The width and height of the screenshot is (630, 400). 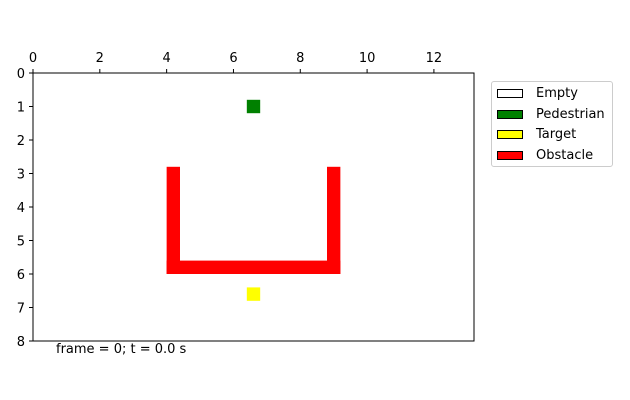 What do you see at coordinates (21, 175) in the screenshot?
I see `y-tick-label-3: 3` at bounding box center [21, 175].